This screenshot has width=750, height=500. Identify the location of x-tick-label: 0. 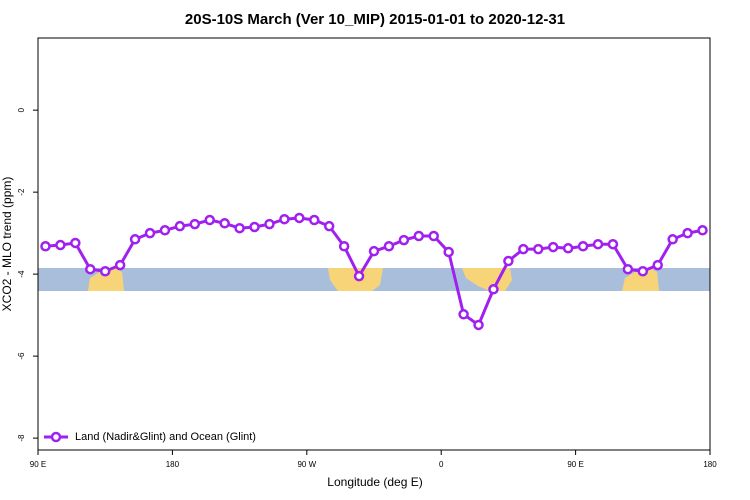
(441, 464).